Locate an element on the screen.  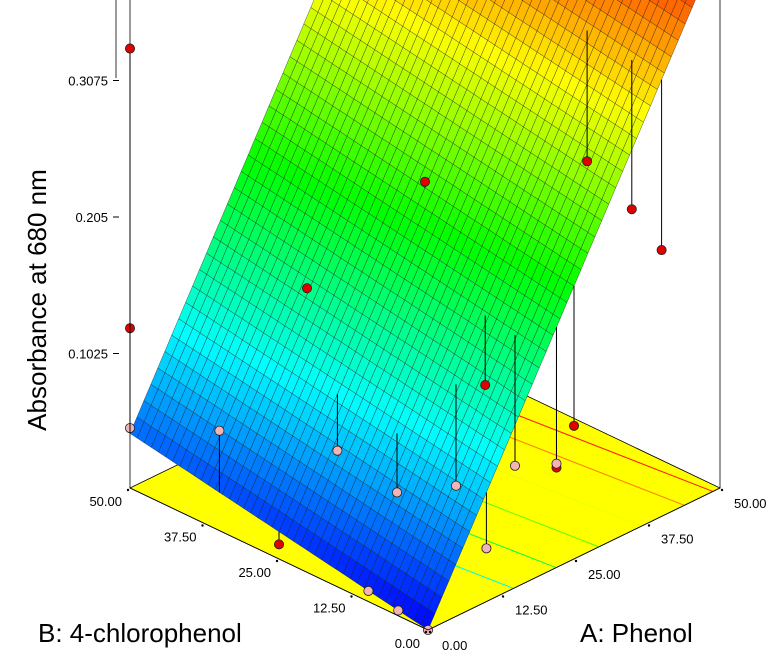
x-axis-title: A: Phenol is located at coordinates (636, 633).